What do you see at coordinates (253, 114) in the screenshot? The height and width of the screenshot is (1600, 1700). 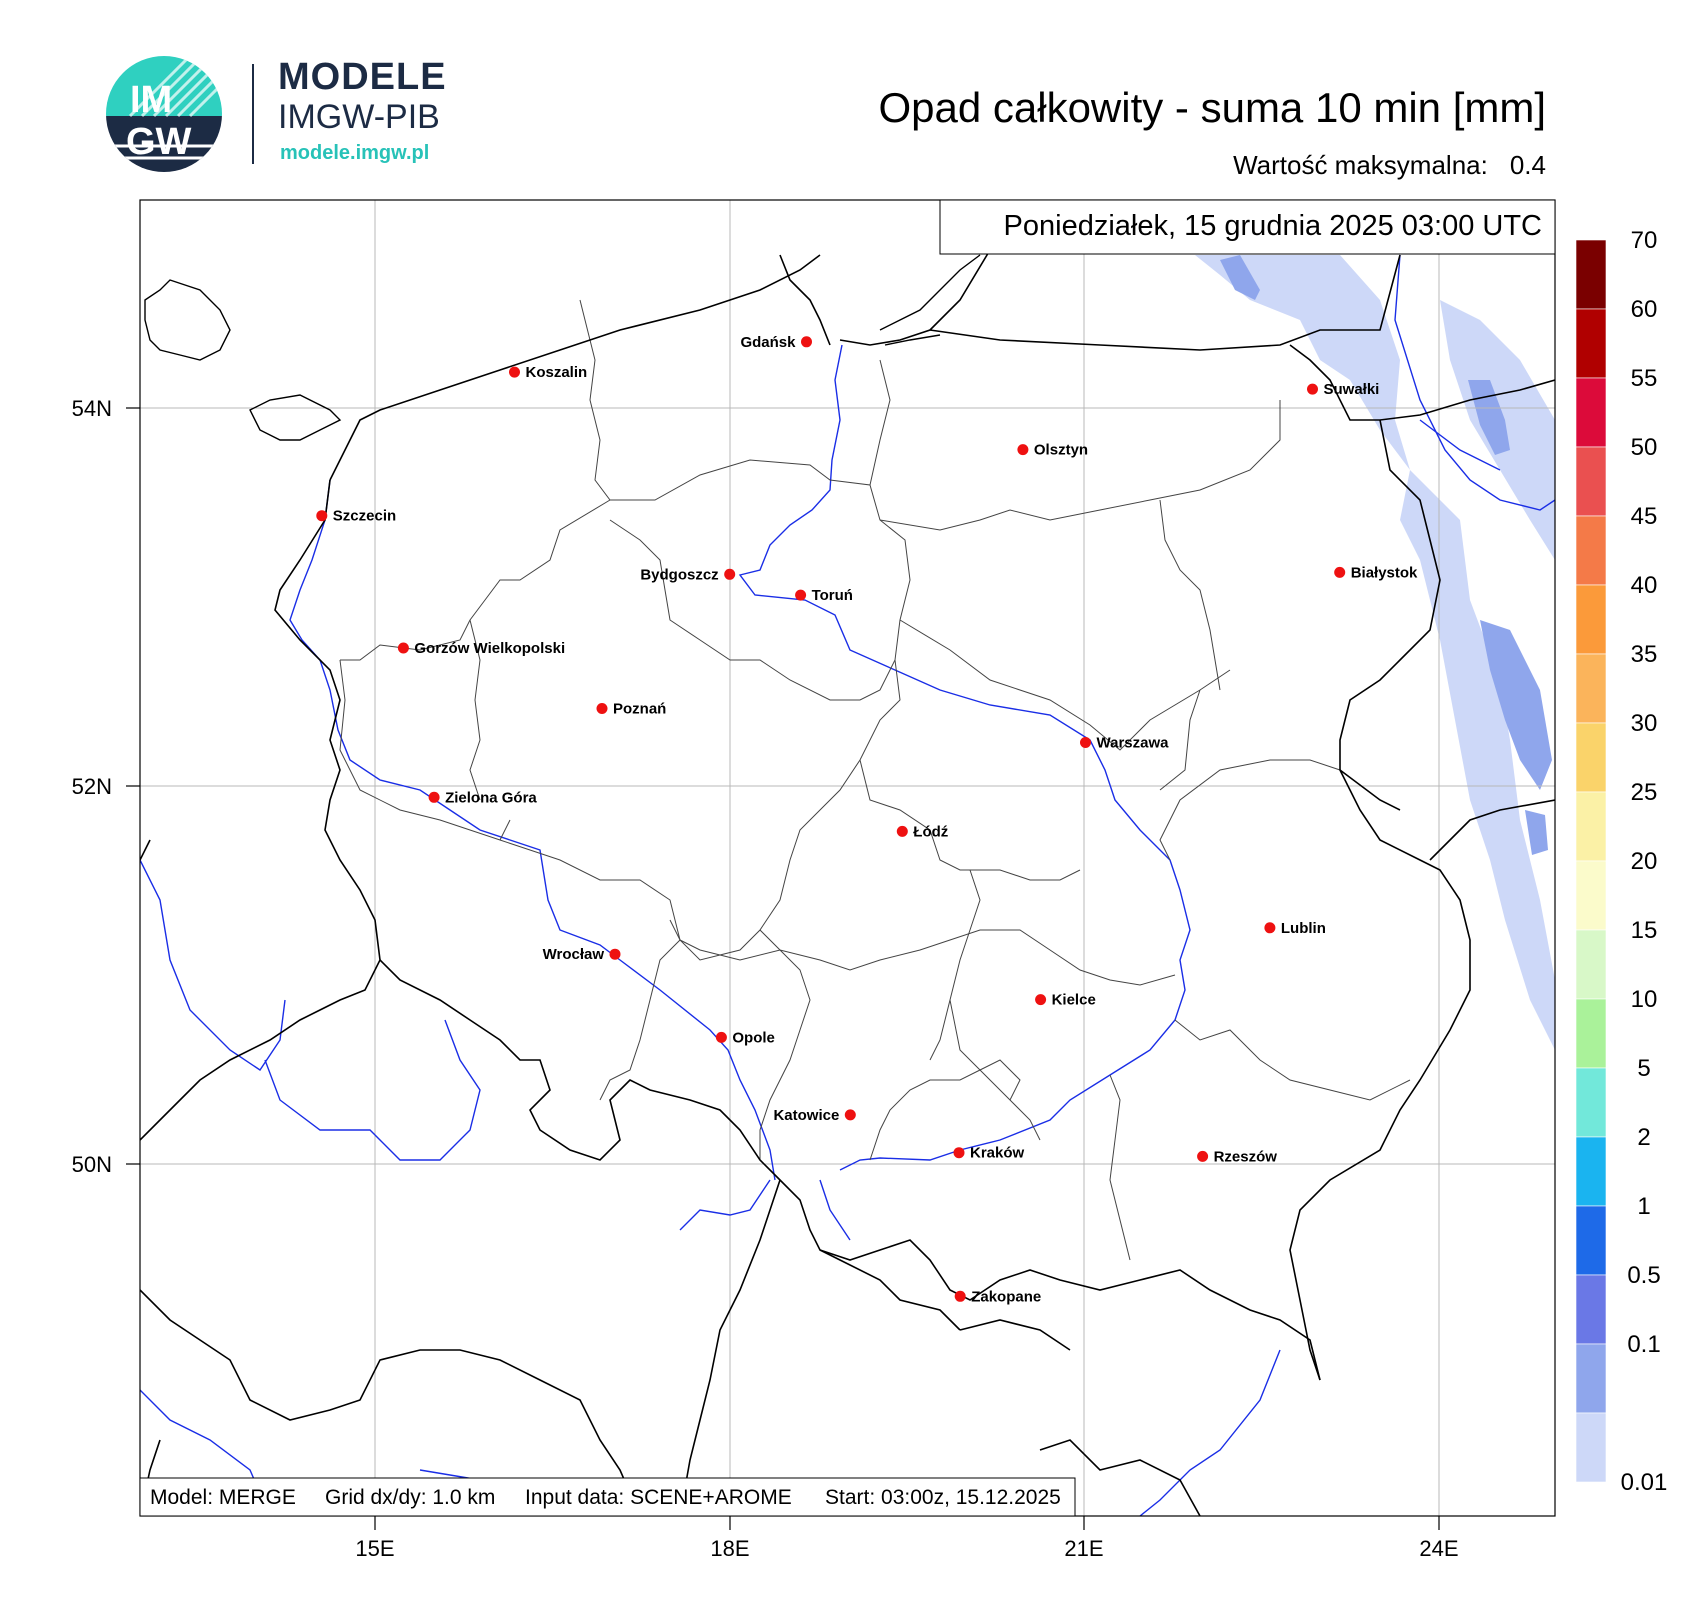 I see `logo-divider` at bounding box center [253, 114].